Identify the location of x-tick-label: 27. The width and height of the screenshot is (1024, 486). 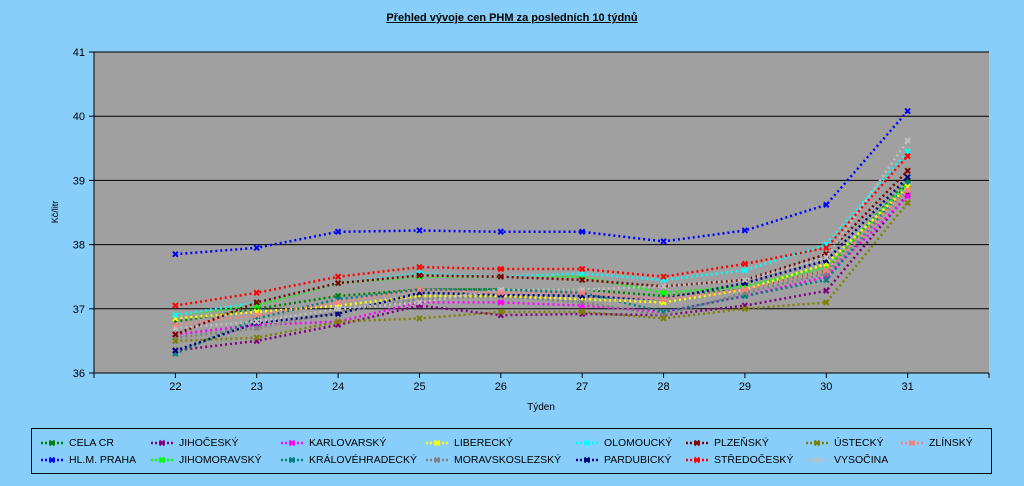
(582, 387).